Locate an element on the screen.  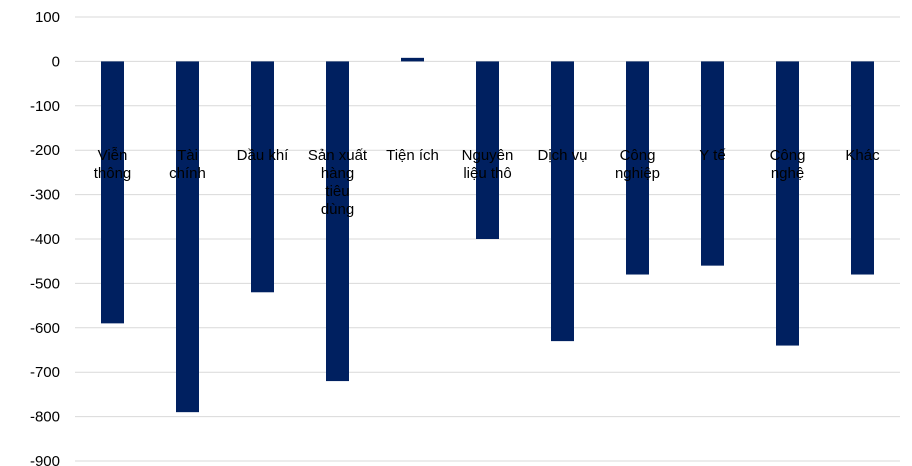
category-label: Công nghệ is located at coordinates (788, 164).